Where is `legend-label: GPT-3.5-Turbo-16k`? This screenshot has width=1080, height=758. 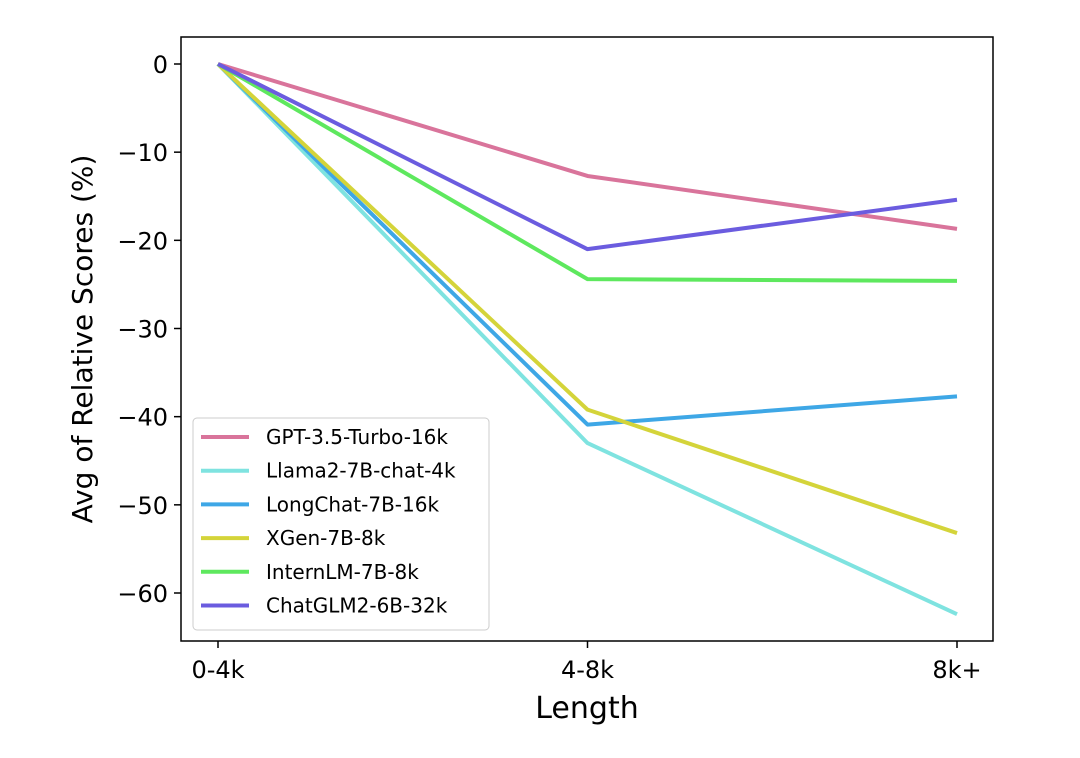 legend-label: GPT-3.5-Turbo-16k is located at coordinates (357, 437).